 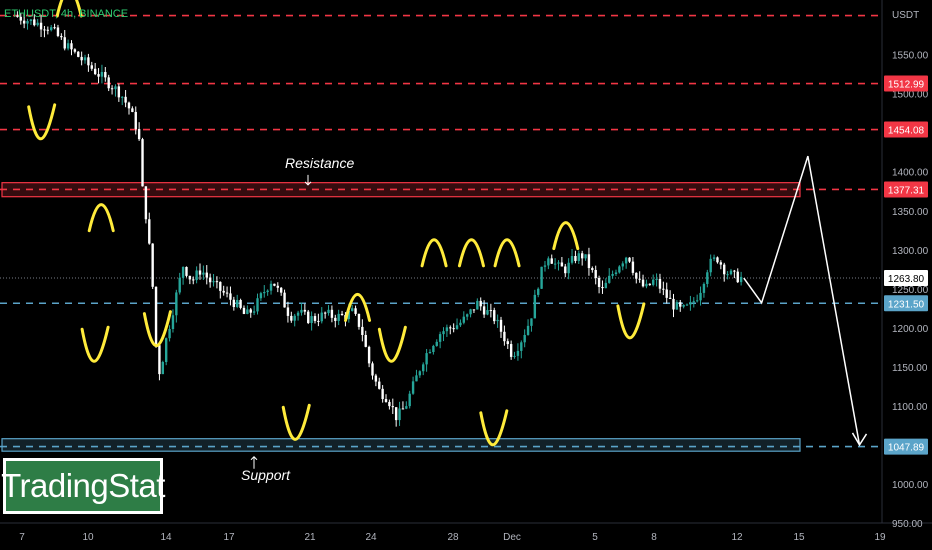 What do you see at coordinates (910, 95) in the screenshot?
I see `y-tick-label-10: 1500.00` at bounding box center [910, 95].